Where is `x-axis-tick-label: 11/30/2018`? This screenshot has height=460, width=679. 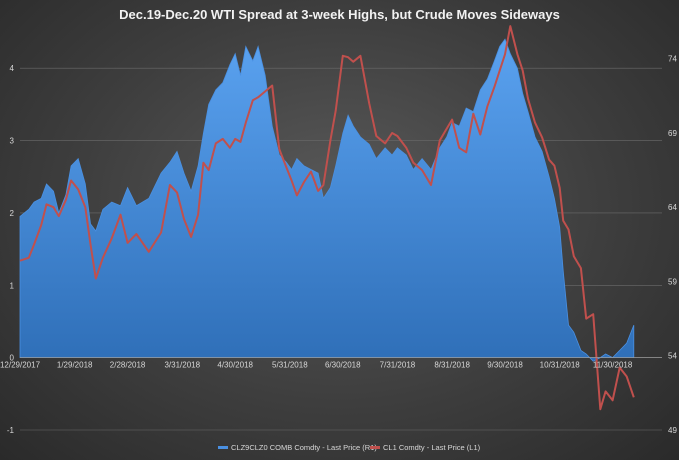 x-axis-tick-label: 11/30/2018 is located at coordinates (613, 365).